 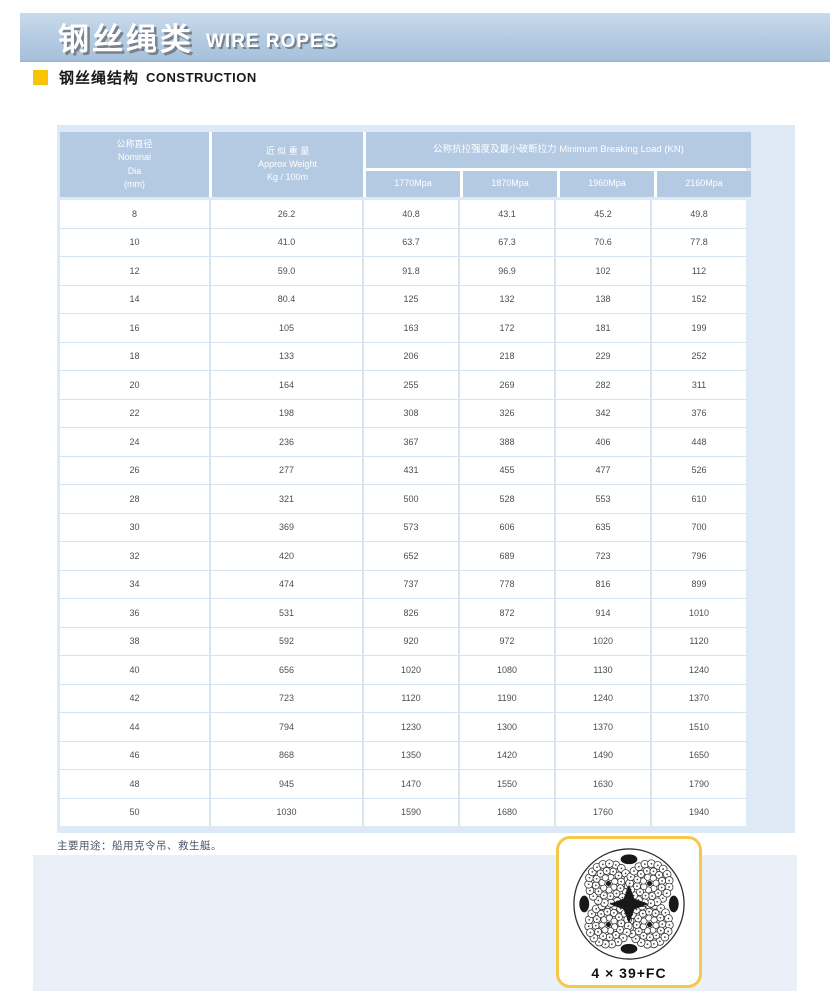 What do you see at coordinates (411, 755) in the screenshot?
I see `cell-load-1770: 1350` at bounding box center [411, 755].